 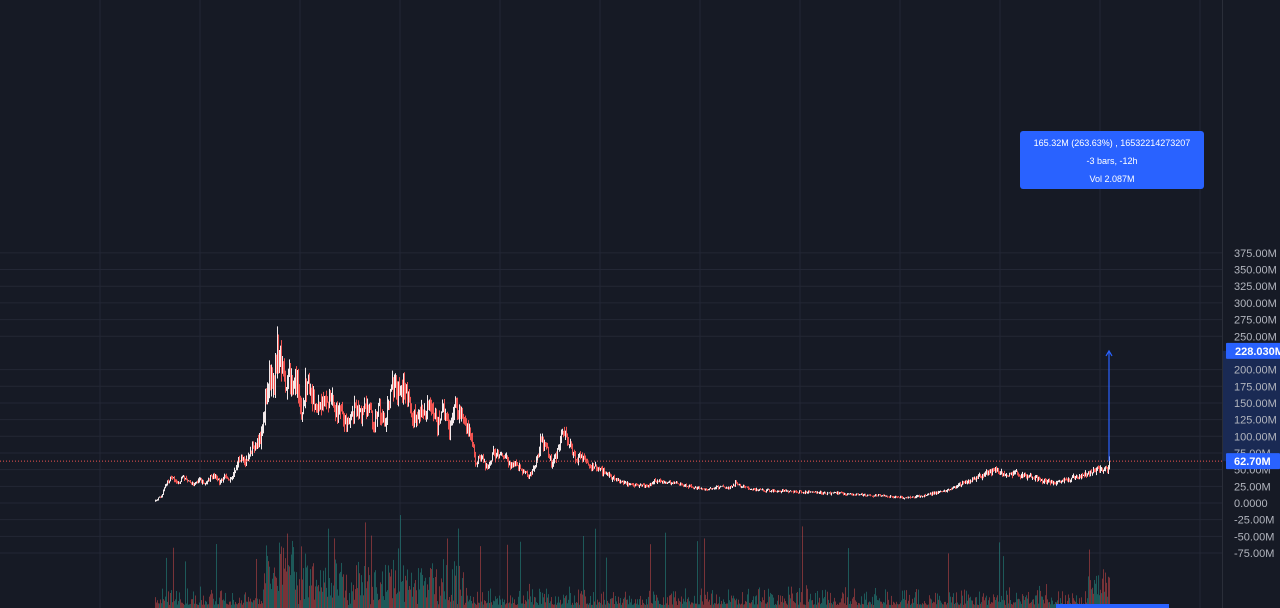 I want to click on price-tick-label: 125.00M, so click(x=1255, y=421).